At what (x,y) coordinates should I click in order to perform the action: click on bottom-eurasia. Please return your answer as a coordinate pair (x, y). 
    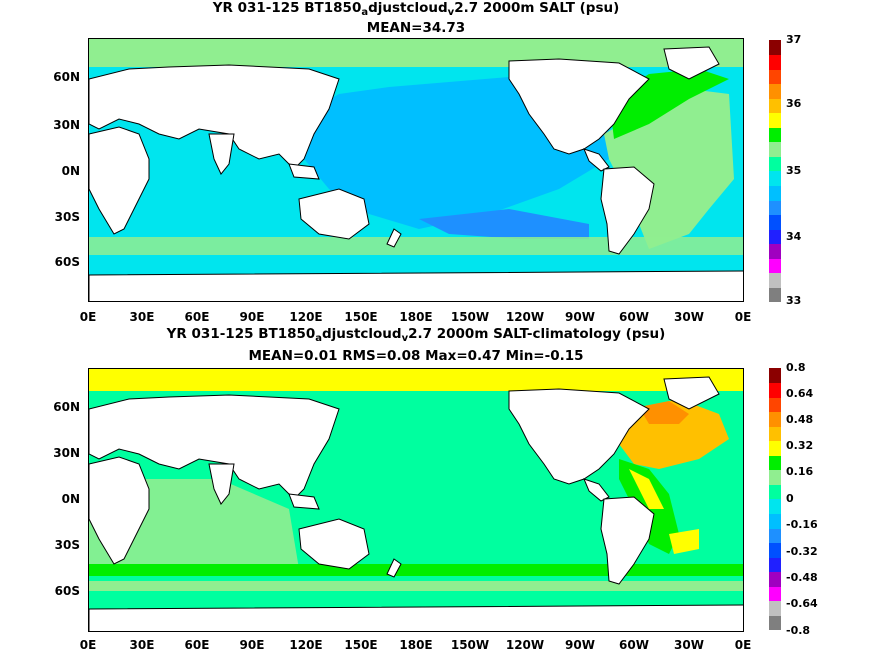
    Looking at the image, I should click on (214, 447).